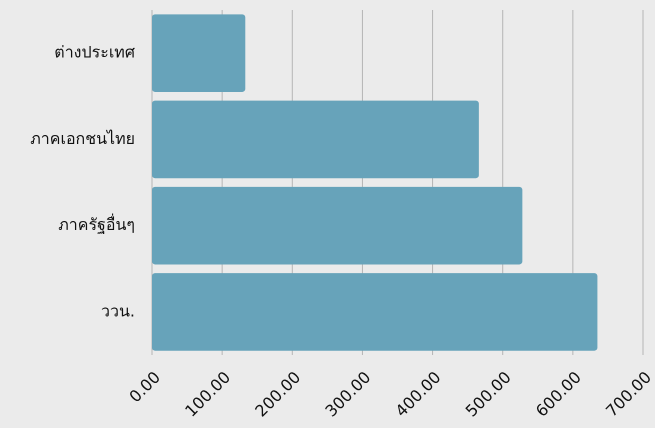 Image resolution: width=655 pixels, height=428 pixels. Describe the element at coordinates (118, 310) in the screenshot. I see `y-tick-label: ววน.` at that location.